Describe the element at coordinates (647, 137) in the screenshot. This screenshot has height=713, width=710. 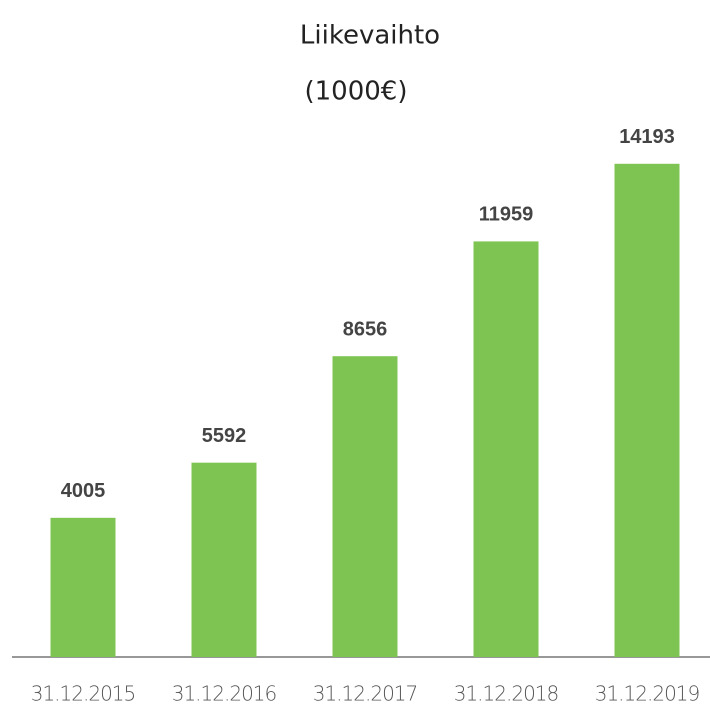
I see `data-label: 14193` at that location.